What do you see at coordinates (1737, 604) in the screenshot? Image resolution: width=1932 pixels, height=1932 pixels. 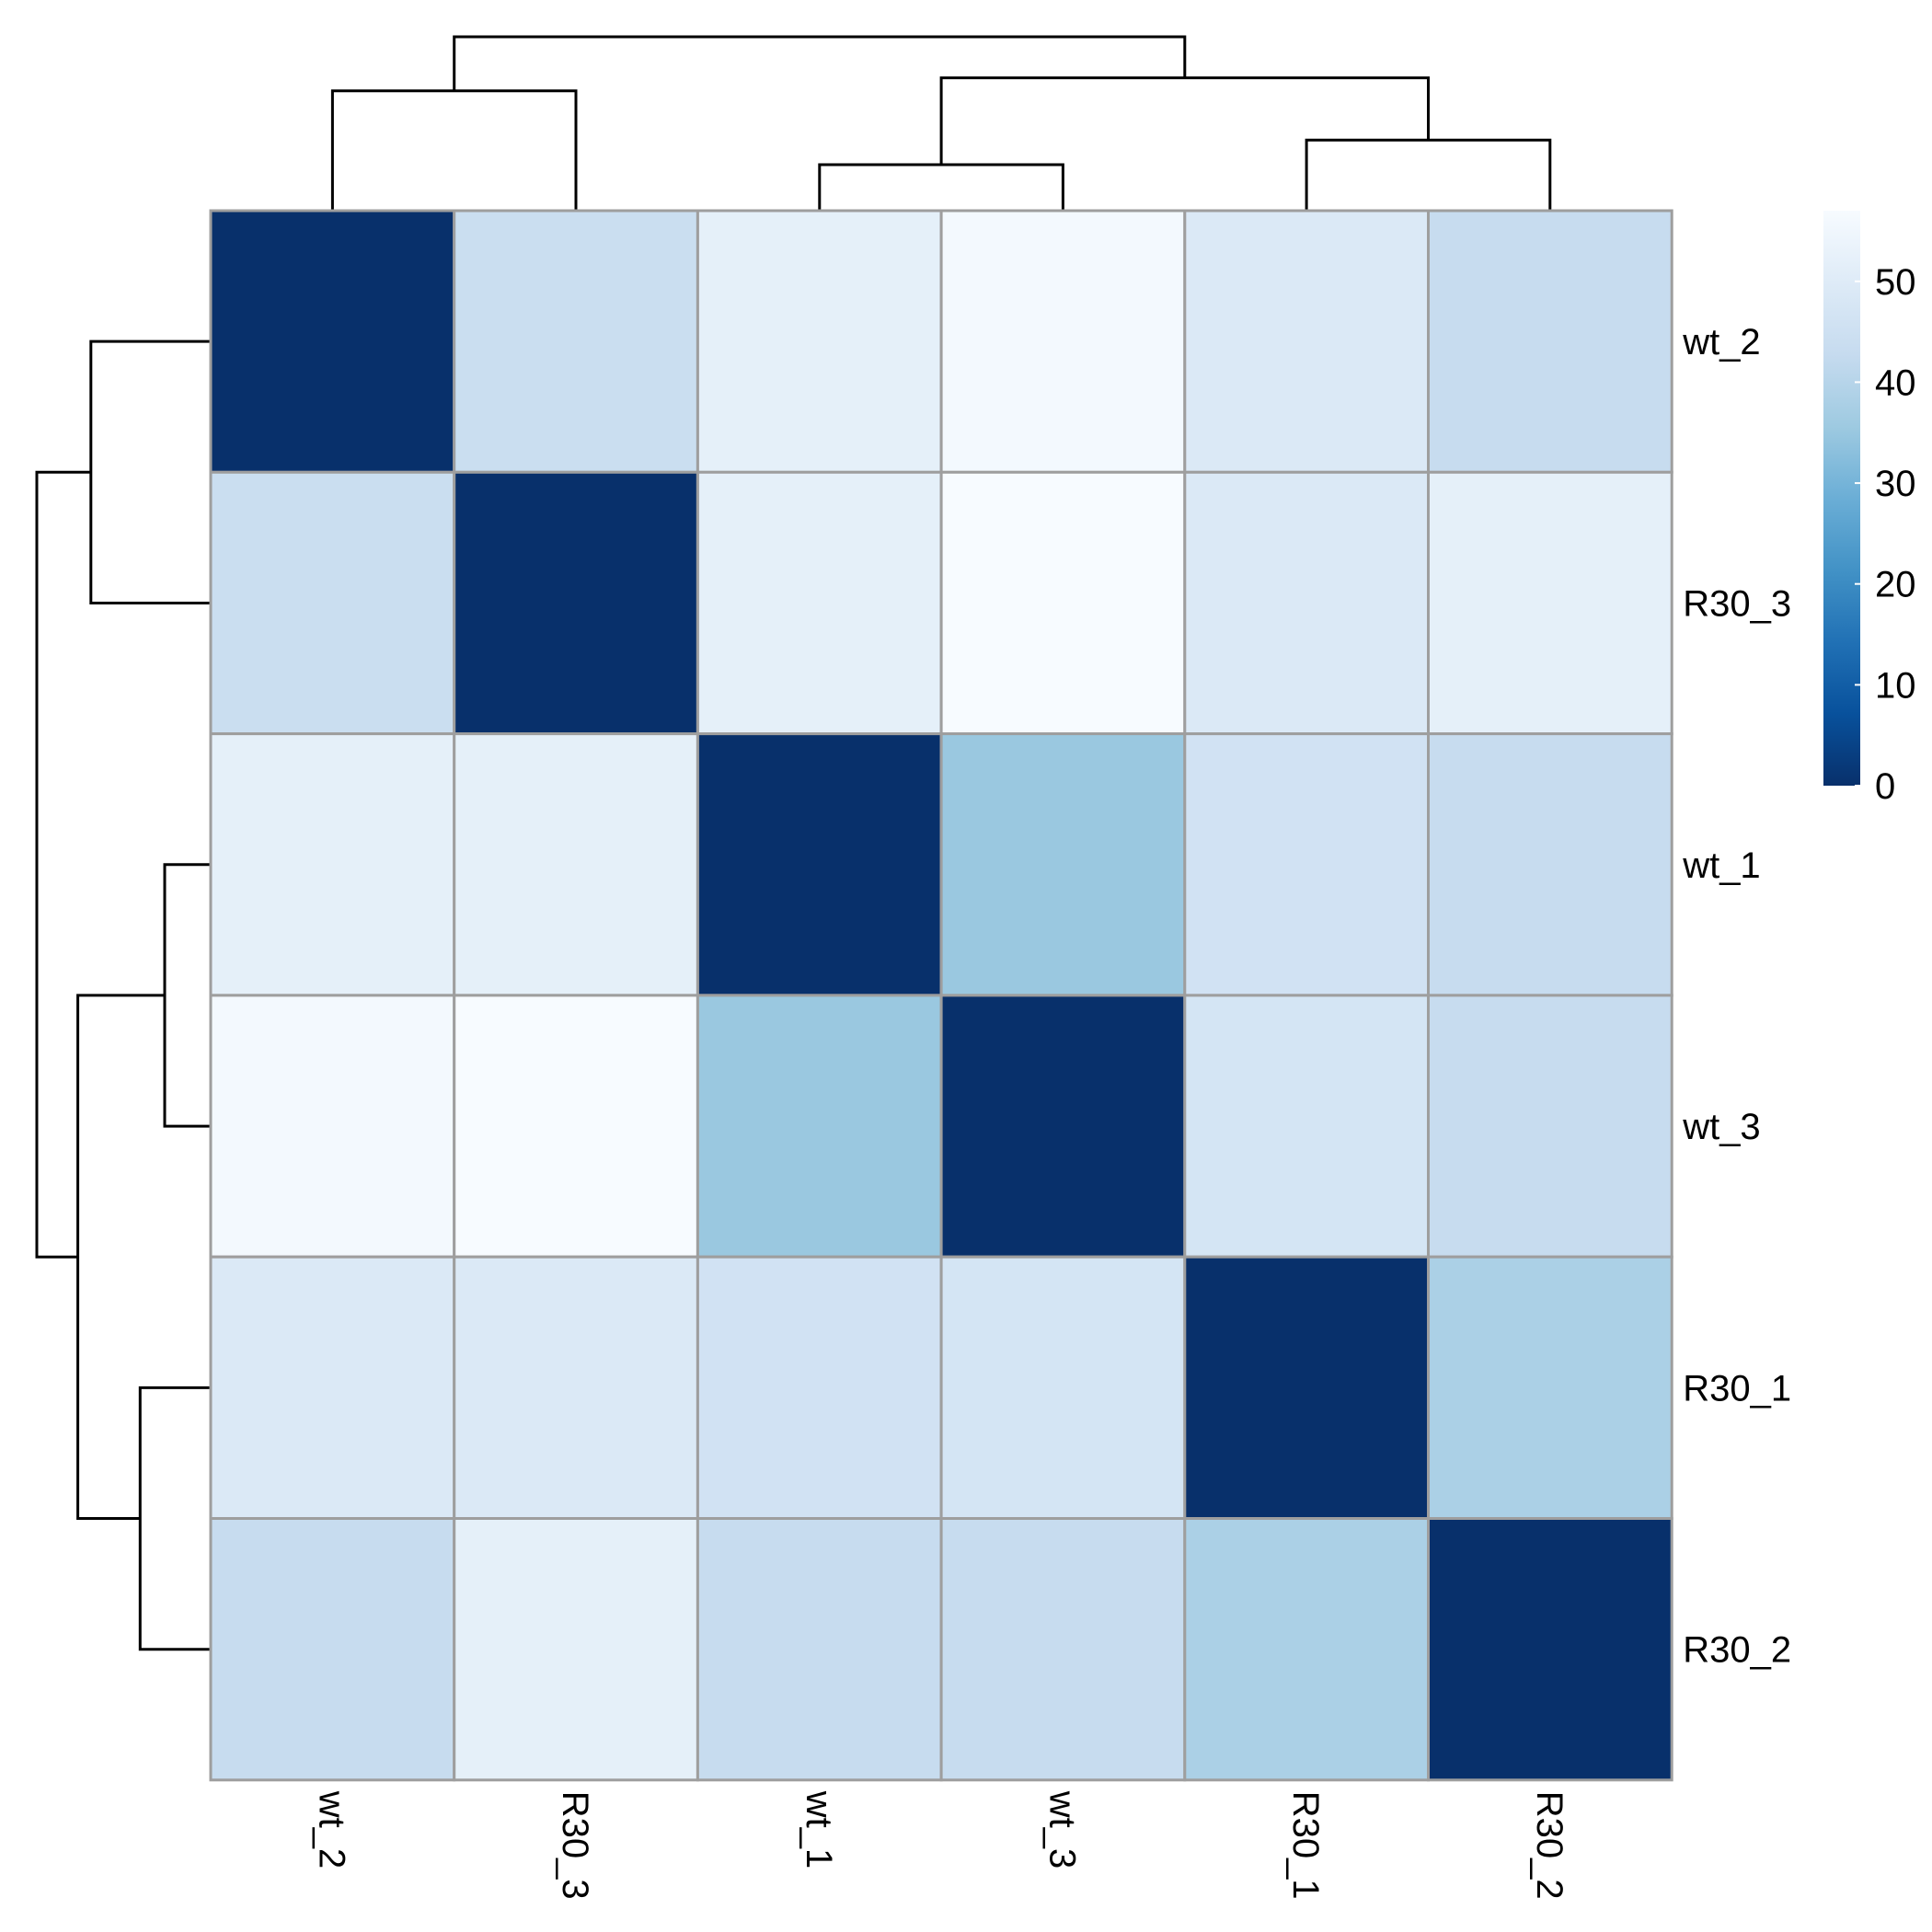 I see `row-label: R30_3` at bounding box center [1737, 604].